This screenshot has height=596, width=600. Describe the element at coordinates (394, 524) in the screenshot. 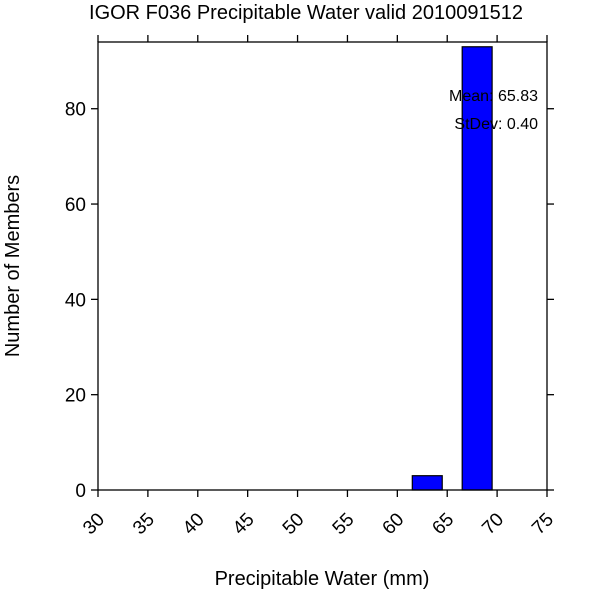

I see `x-tick-label: 60` at that location.